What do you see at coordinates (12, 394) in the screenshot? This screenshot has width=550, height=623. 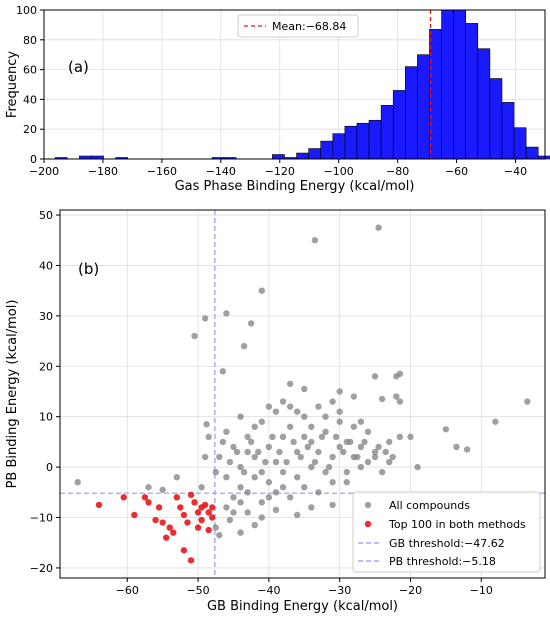 I see `scatter-y-axis-label: PB Binding Energy (kcal/mol)` at bounding box center [12, 394].